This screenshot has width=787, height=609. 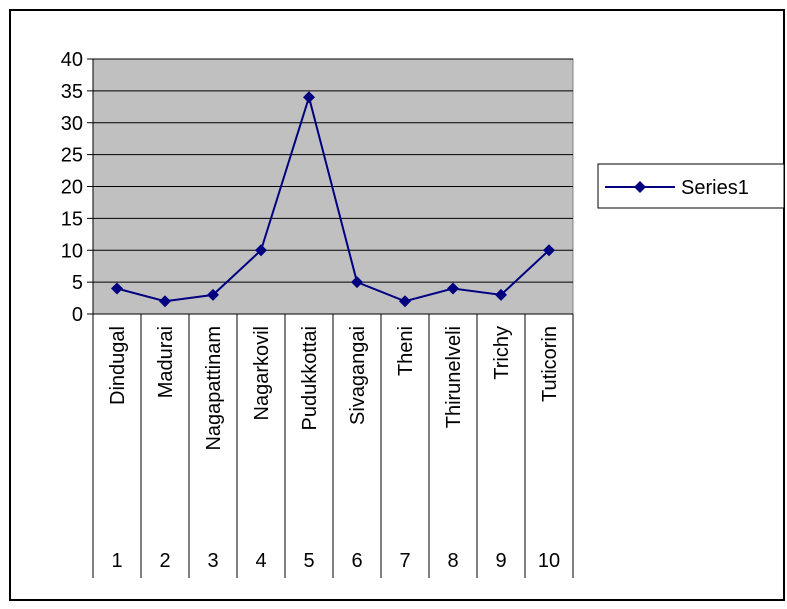 I want to click on x-category-number: 4, so click(x=260, y=561).